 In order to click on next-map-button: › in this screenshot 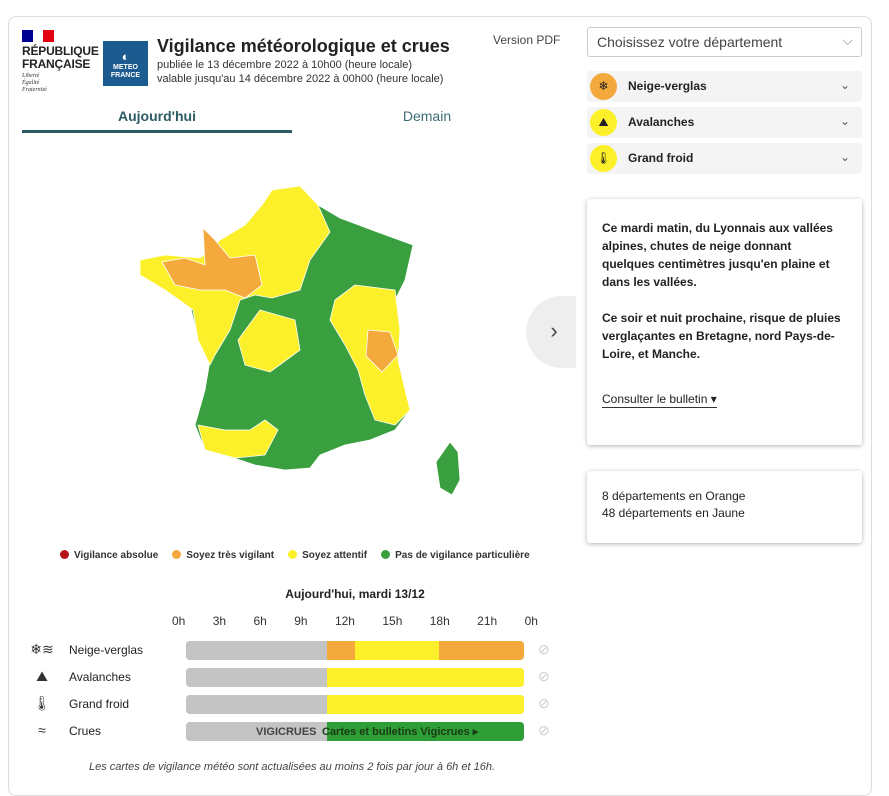, I will do `click(551, 332)`.